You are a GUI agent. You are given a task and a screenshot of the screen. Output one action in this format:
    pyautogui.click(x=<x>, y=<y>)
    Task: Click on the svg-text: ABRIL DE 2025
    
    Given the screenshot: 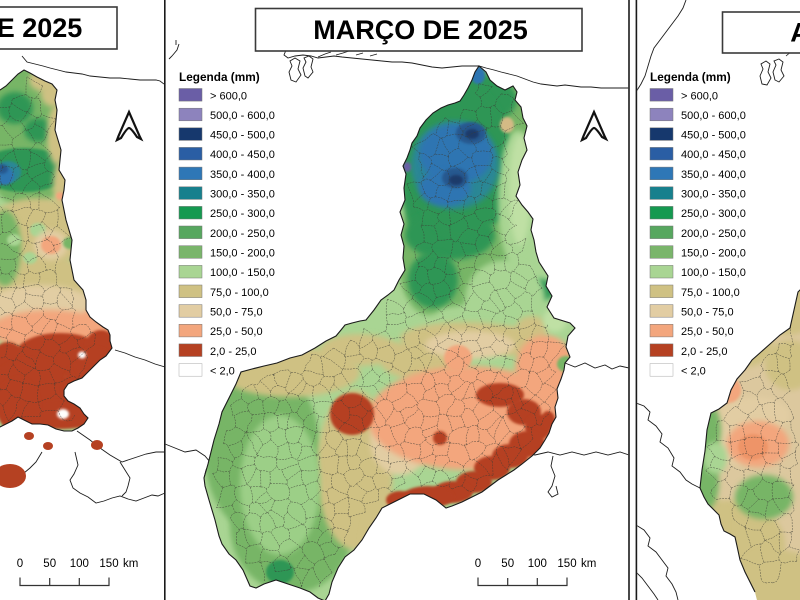 What is the action you would take?
    pyautogui.click(x=795, y=33)
    